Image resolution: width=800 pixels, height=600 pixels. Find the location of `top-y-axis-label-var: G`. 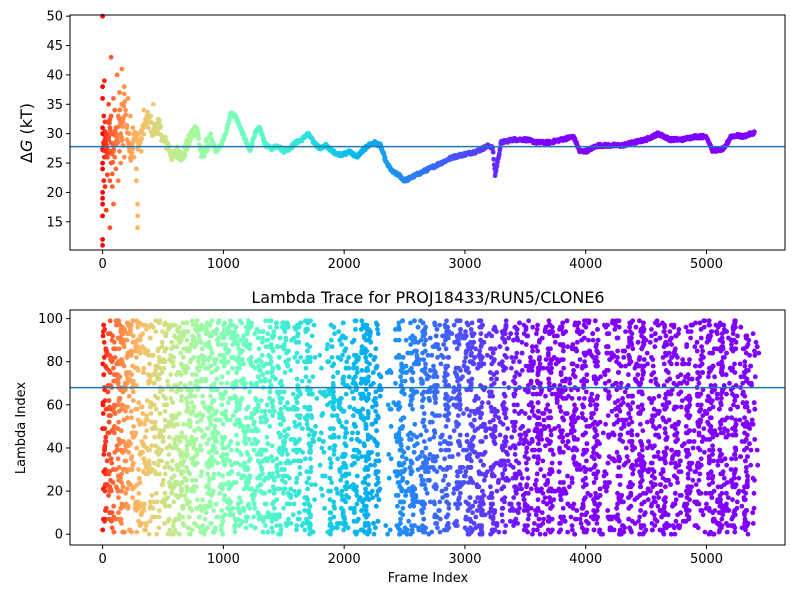

top-y-axis-label-var: G is located at coordinates (26, 146).